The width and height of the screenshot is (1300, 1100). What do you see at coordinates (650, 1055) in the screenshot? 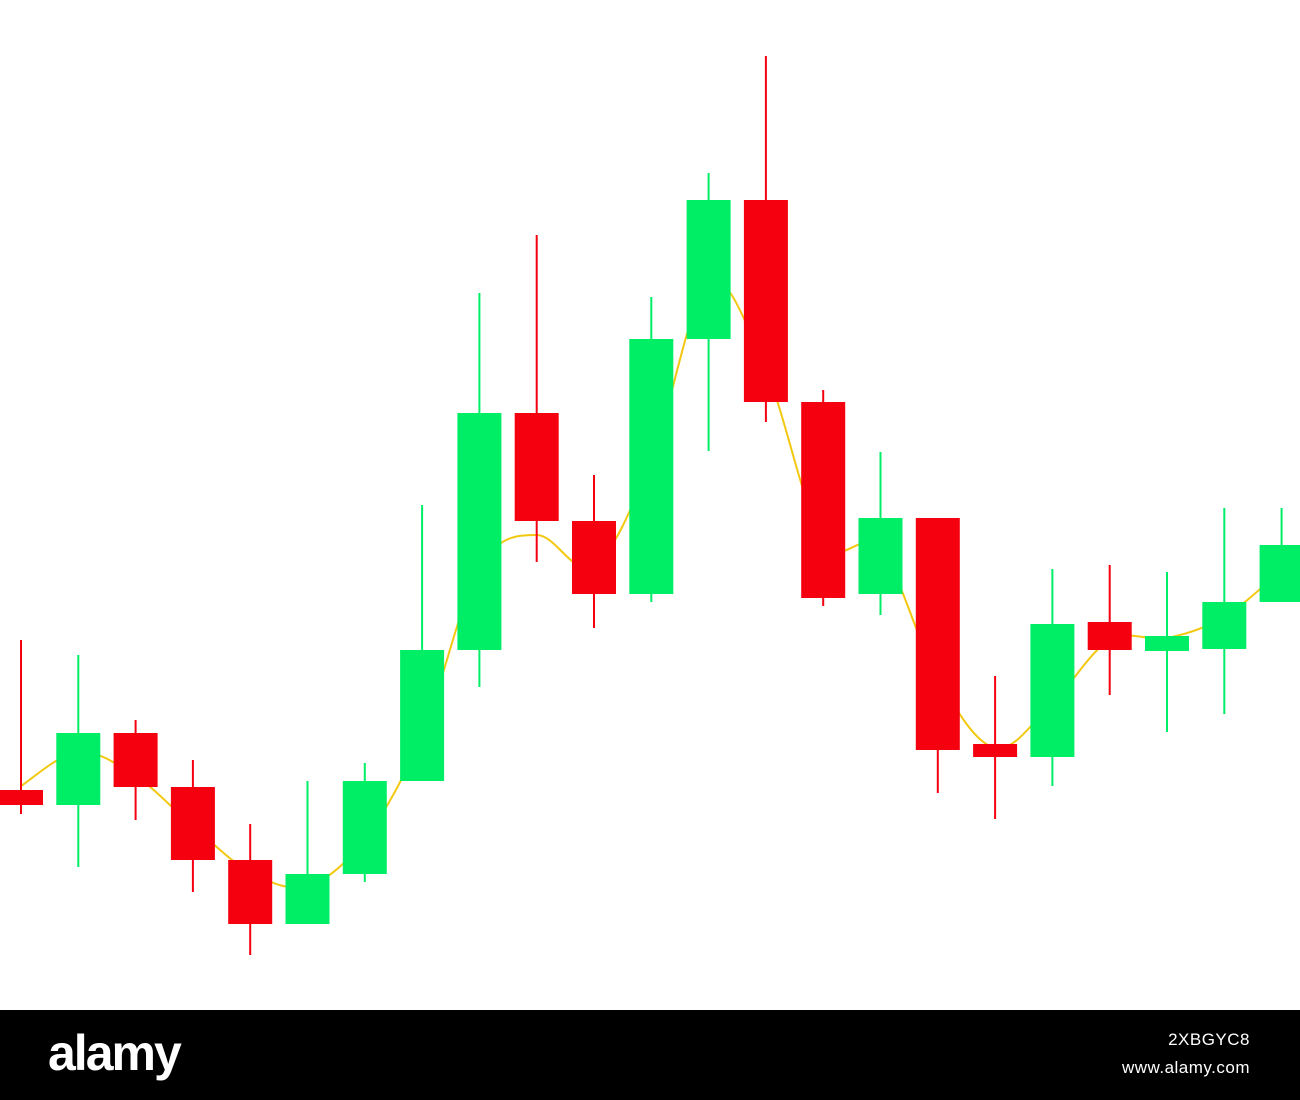
I see `watermark-footer: alamy 2XBGYC8 www.alamy.com` at bounding box center [650, 1055].